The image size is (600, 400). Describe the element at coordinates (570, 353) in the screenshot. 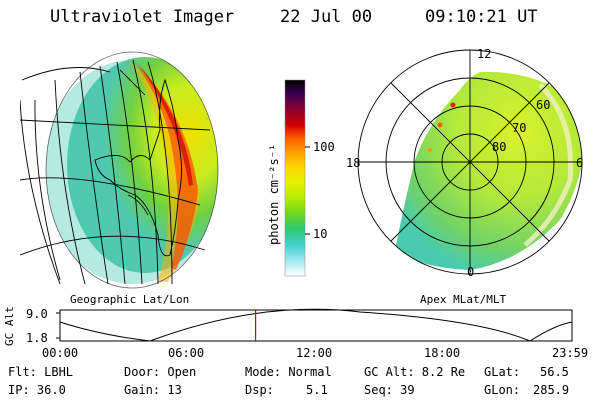

I see `xtick-2359: 23:59` at that location.